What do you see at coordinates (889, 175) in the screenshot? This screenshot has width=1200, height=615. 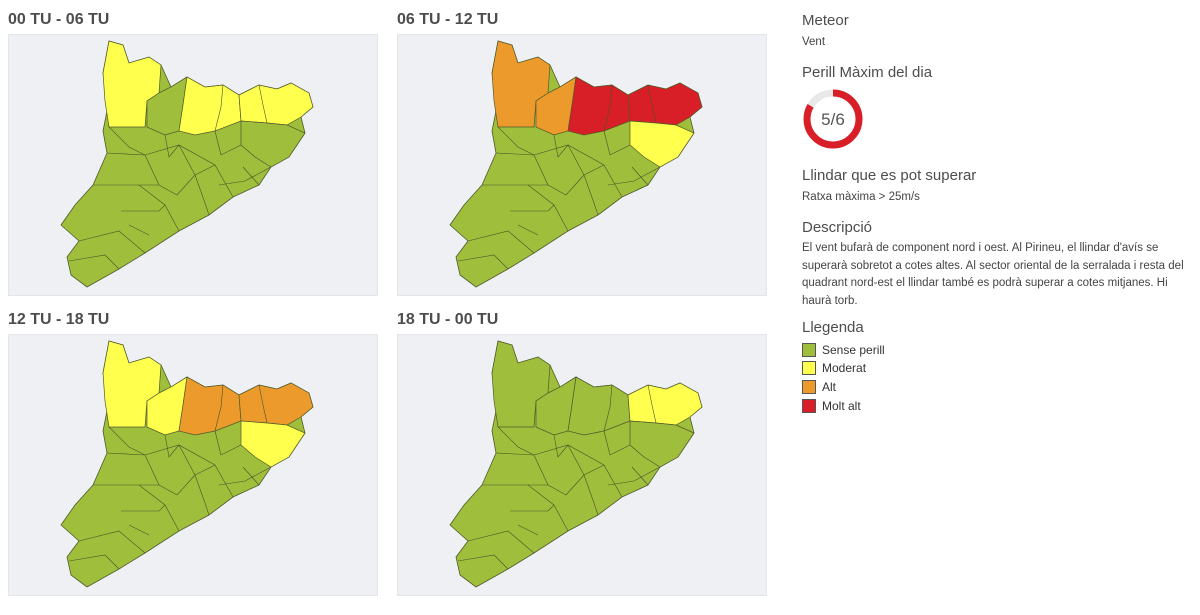 I see `llindar-heading: Llindar que es pot superar` at bounding box center [889, 175].